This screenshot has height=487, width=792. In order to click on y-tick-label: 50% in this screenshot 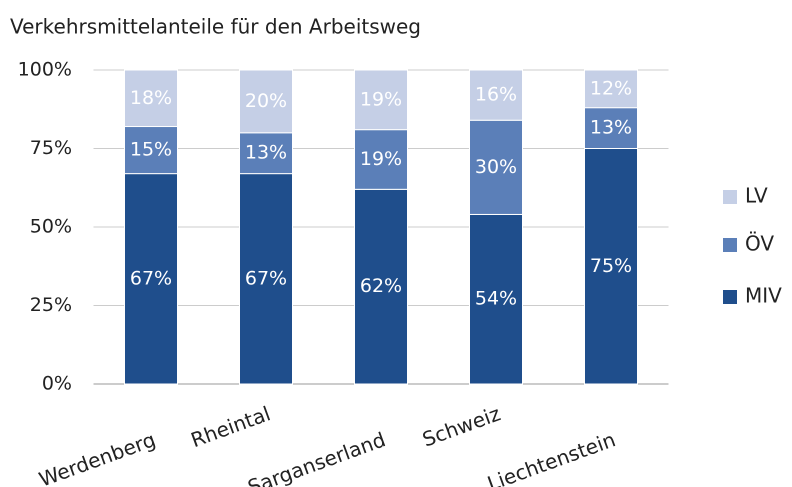, I will do `click(51, 227)`.